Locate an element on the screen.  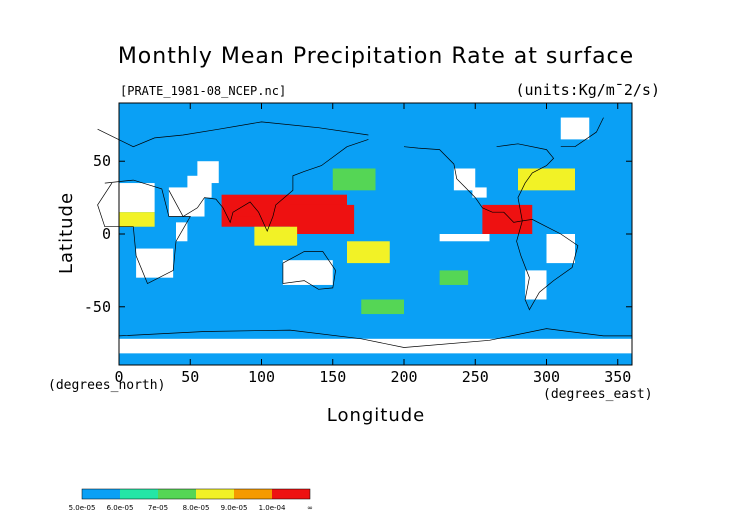
colorbar-label: 8.0e-05 is located at coordinates (196, 508).